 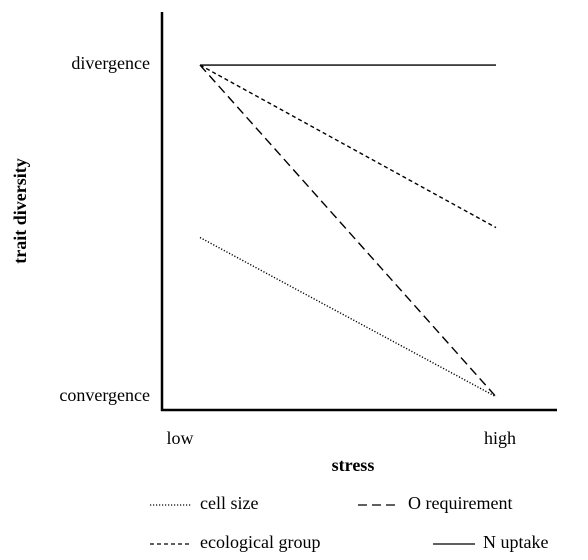 What do you see at coordinates (229, 503) in the screenshot?
I see `legend-label: cell size` at bounding box center [229, 503].